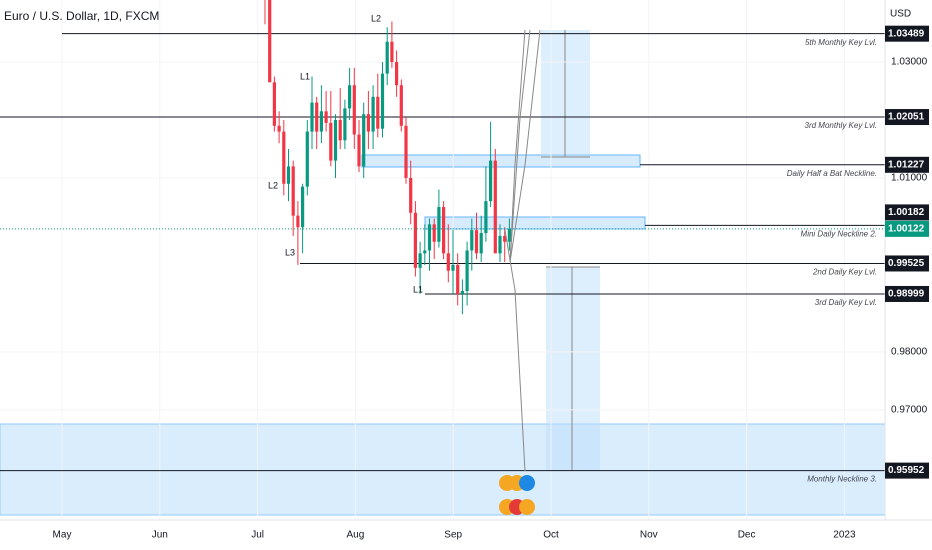 Image resolution: width=932 pixels, height=550 pixels. Describe the element at coordinates (909, 62) in the screenshot. I see `y-tick-label: 1.03000` at that location.